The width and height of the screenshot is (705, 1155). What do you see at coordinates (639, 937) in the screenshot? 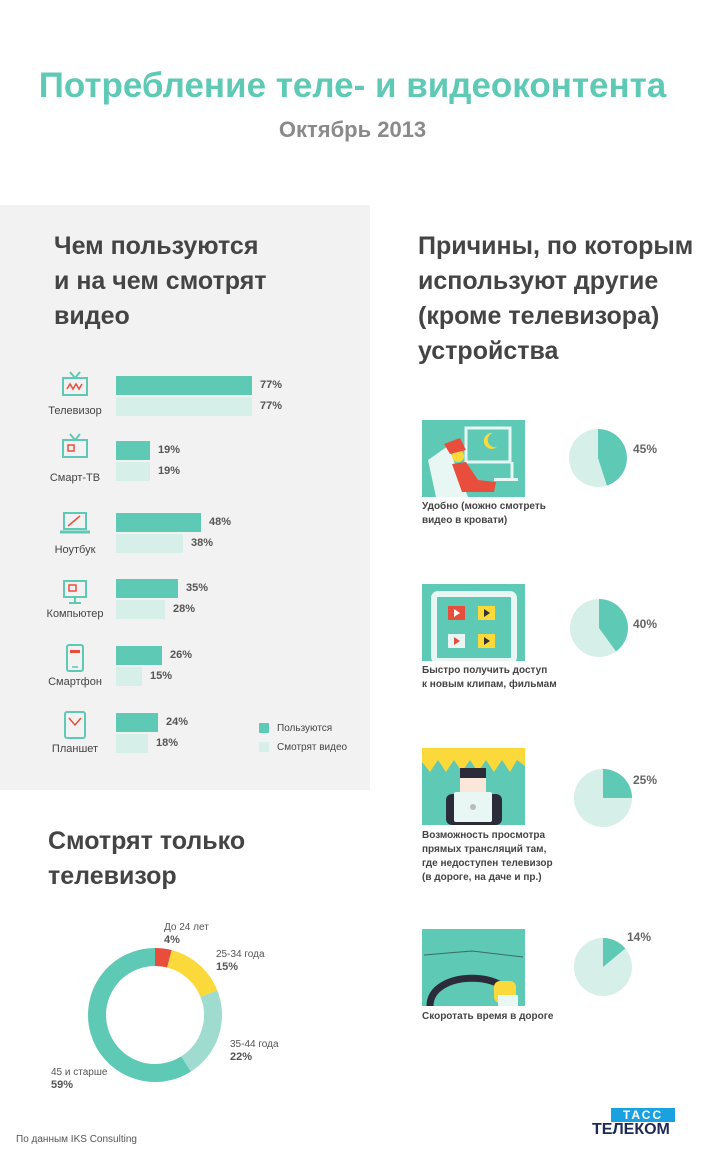
I see `reason-pie-label: 14%` at bounding box center [639, 937].